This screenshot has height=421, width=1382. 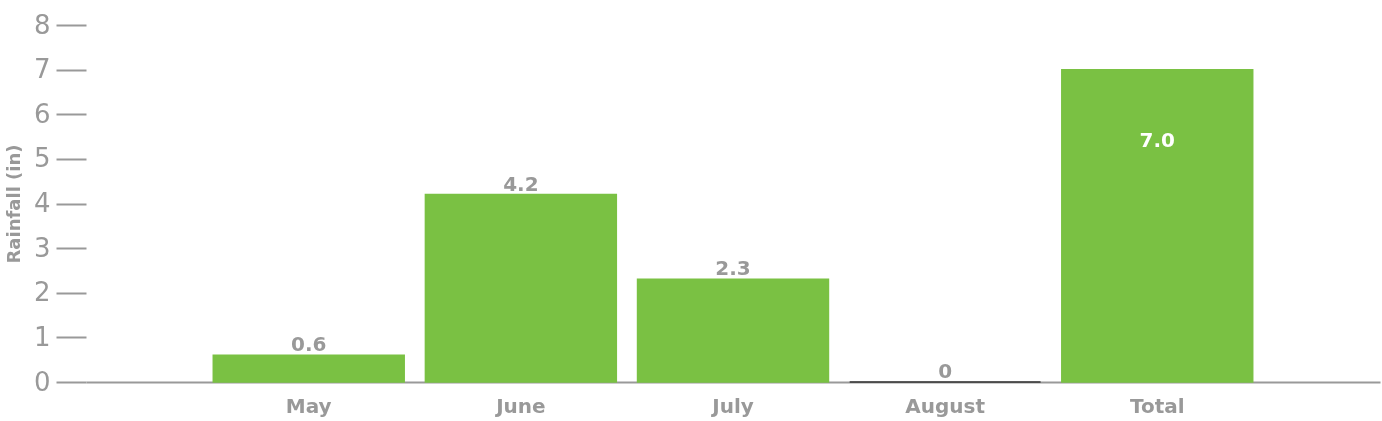 What do you see at coordinates (42, 158) in the screenshot?
I see `y-tick-label: 5` at bounding box center [42, 158].